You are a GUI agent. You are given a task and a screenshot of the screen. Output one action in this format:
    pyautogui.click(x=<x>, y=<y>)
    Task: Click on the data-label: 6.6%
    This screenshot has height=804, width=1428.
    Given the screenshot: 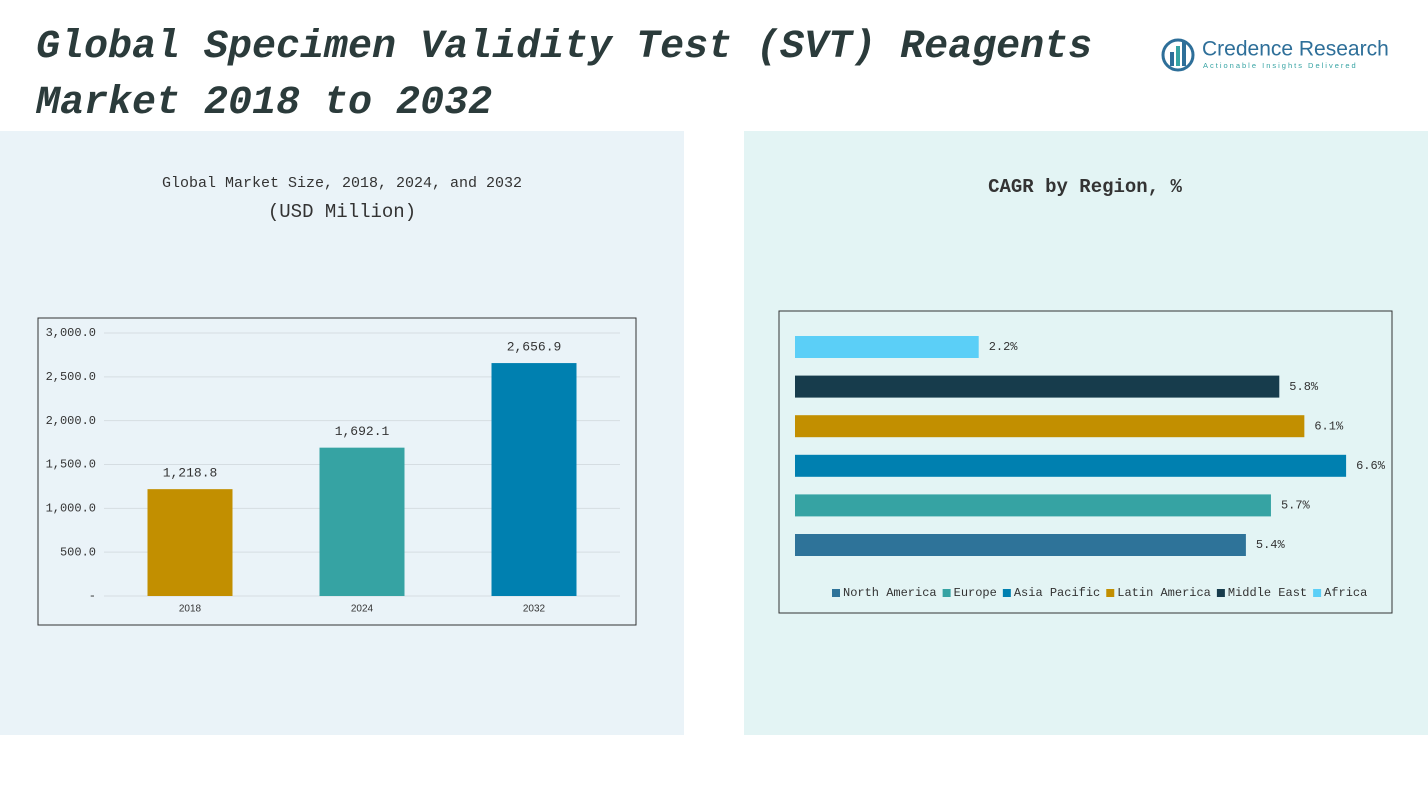 What is the action you would take?
    pyautogui.click(x=1371, y=466)
    